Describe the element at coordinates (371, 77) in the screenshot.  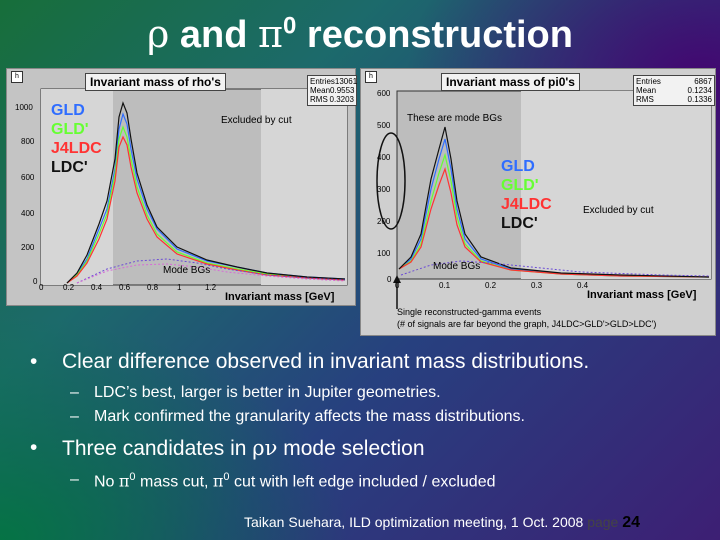
I see `right-corner-box: h` at that location.